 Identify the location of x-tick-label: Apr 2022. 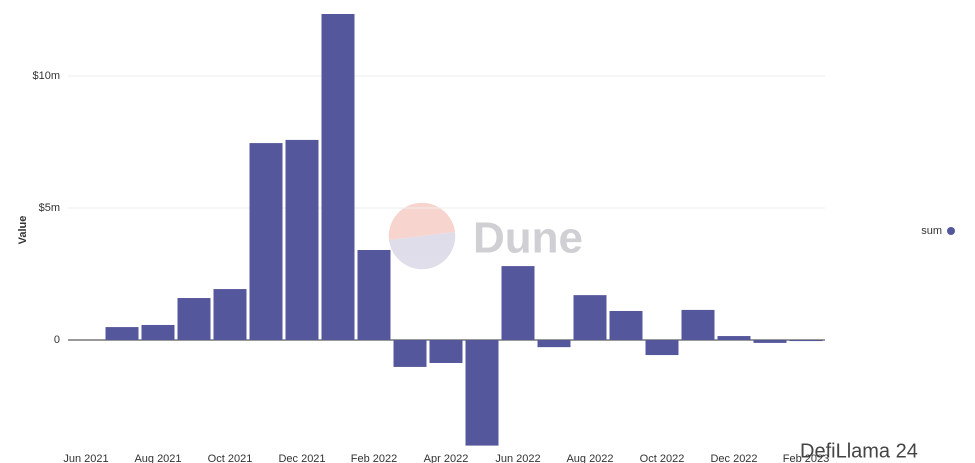
(446, 458).